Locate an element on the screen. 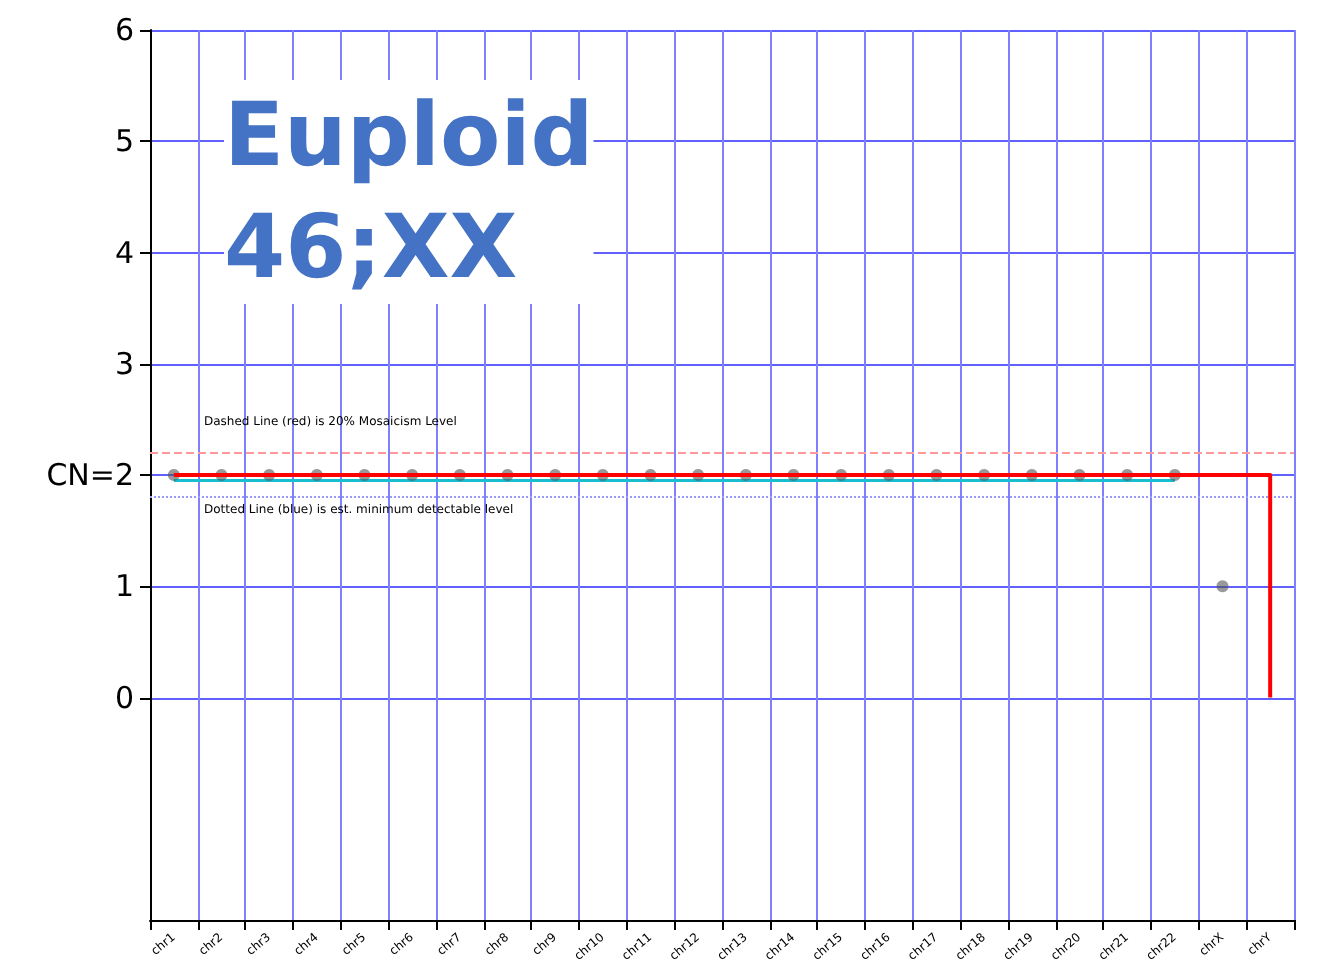 Image resolution: width=1334 pixels, height=970 pixels. y-tick-label: 0 is located at coordinates (124, 697).